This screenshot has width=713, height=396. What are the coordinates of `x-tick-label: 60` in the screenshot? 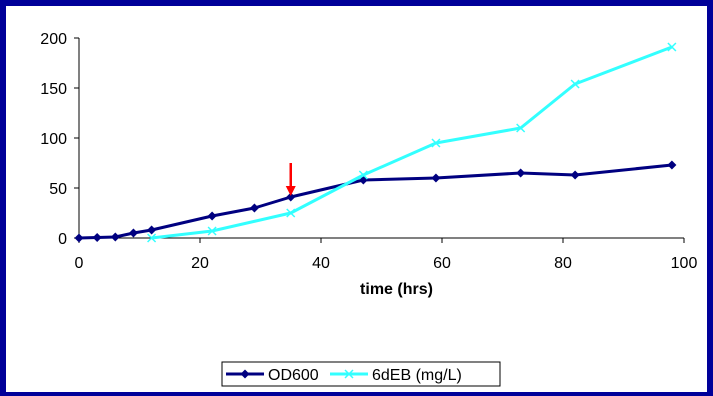 It's located at (442, 263).